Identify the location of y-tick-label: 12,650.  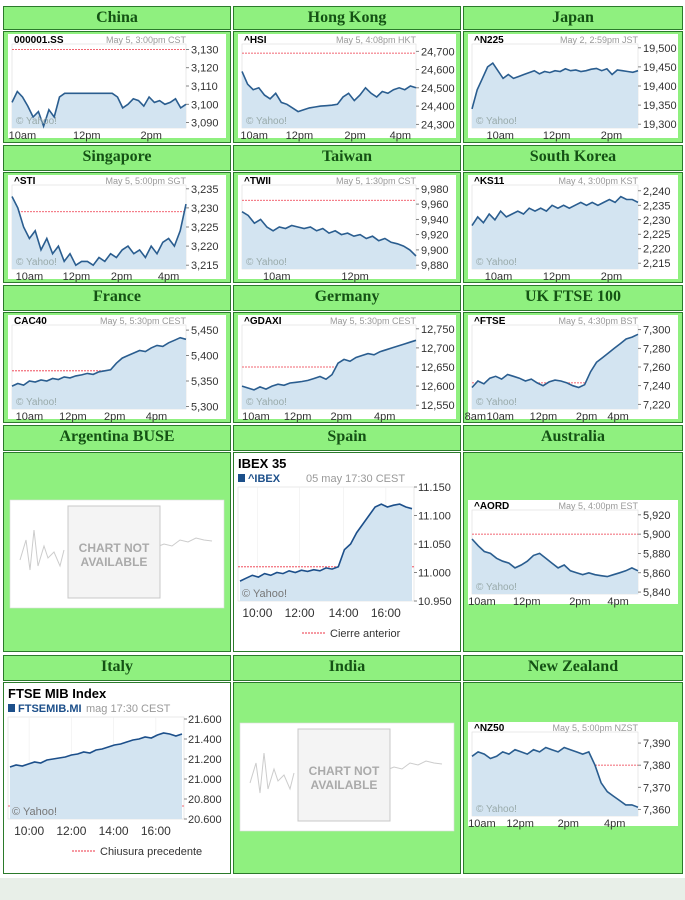
(438, 368).